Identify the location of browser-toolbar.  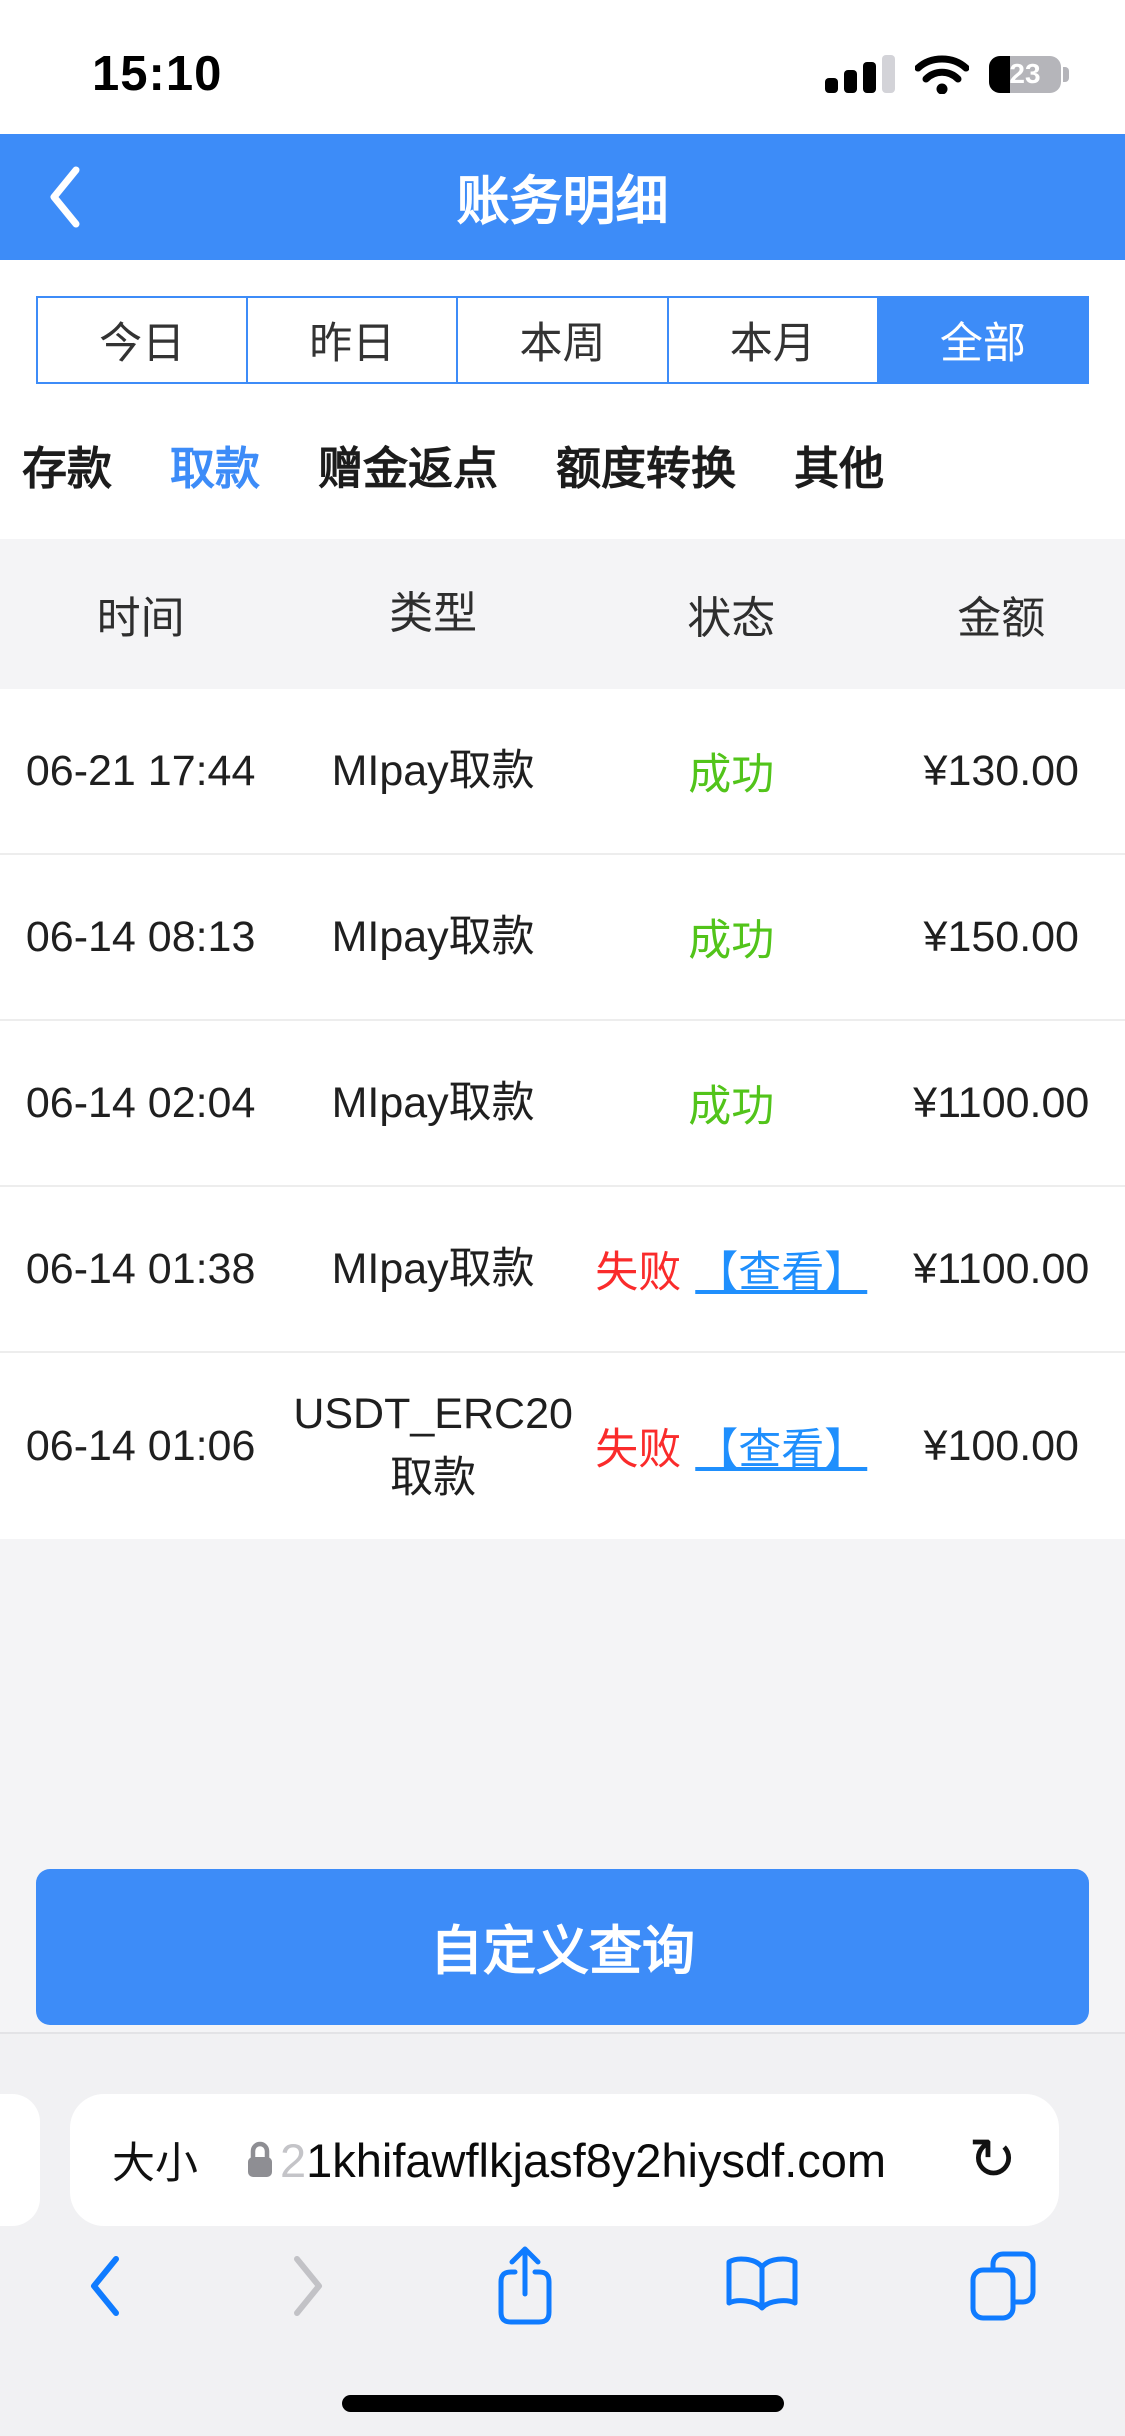
(562, 2286).